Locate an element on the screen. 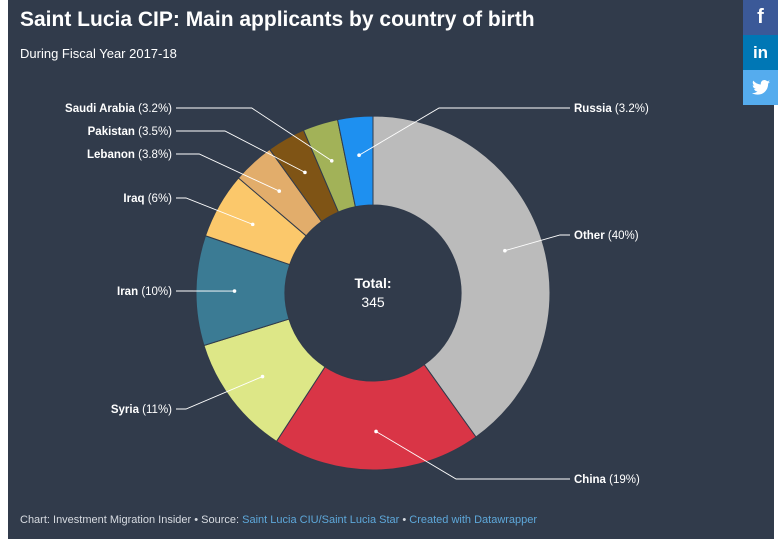 This screenshot has height=539, width=782. facebook-share-button: f is located at coordinates (760, 17).